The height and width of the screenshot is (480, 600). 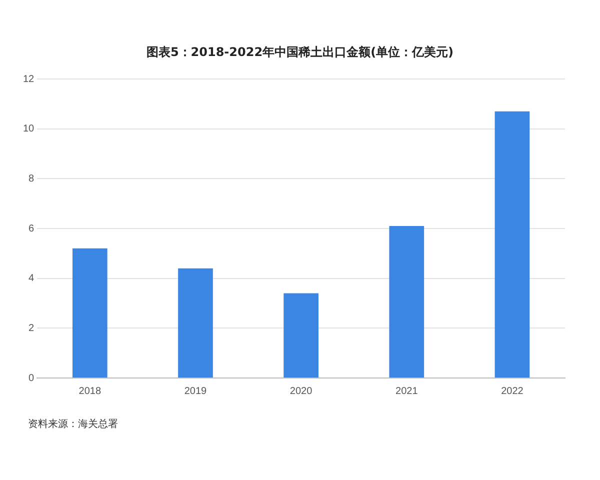 I want to click on y-tick-label: 2, so click(x=31, y=328).